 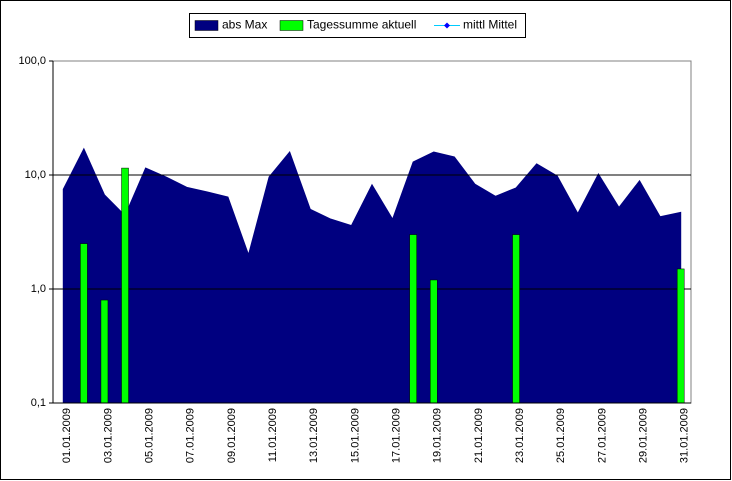 I want to click on x-tick-label: 27.01.2009, so click(x=602, y=435).